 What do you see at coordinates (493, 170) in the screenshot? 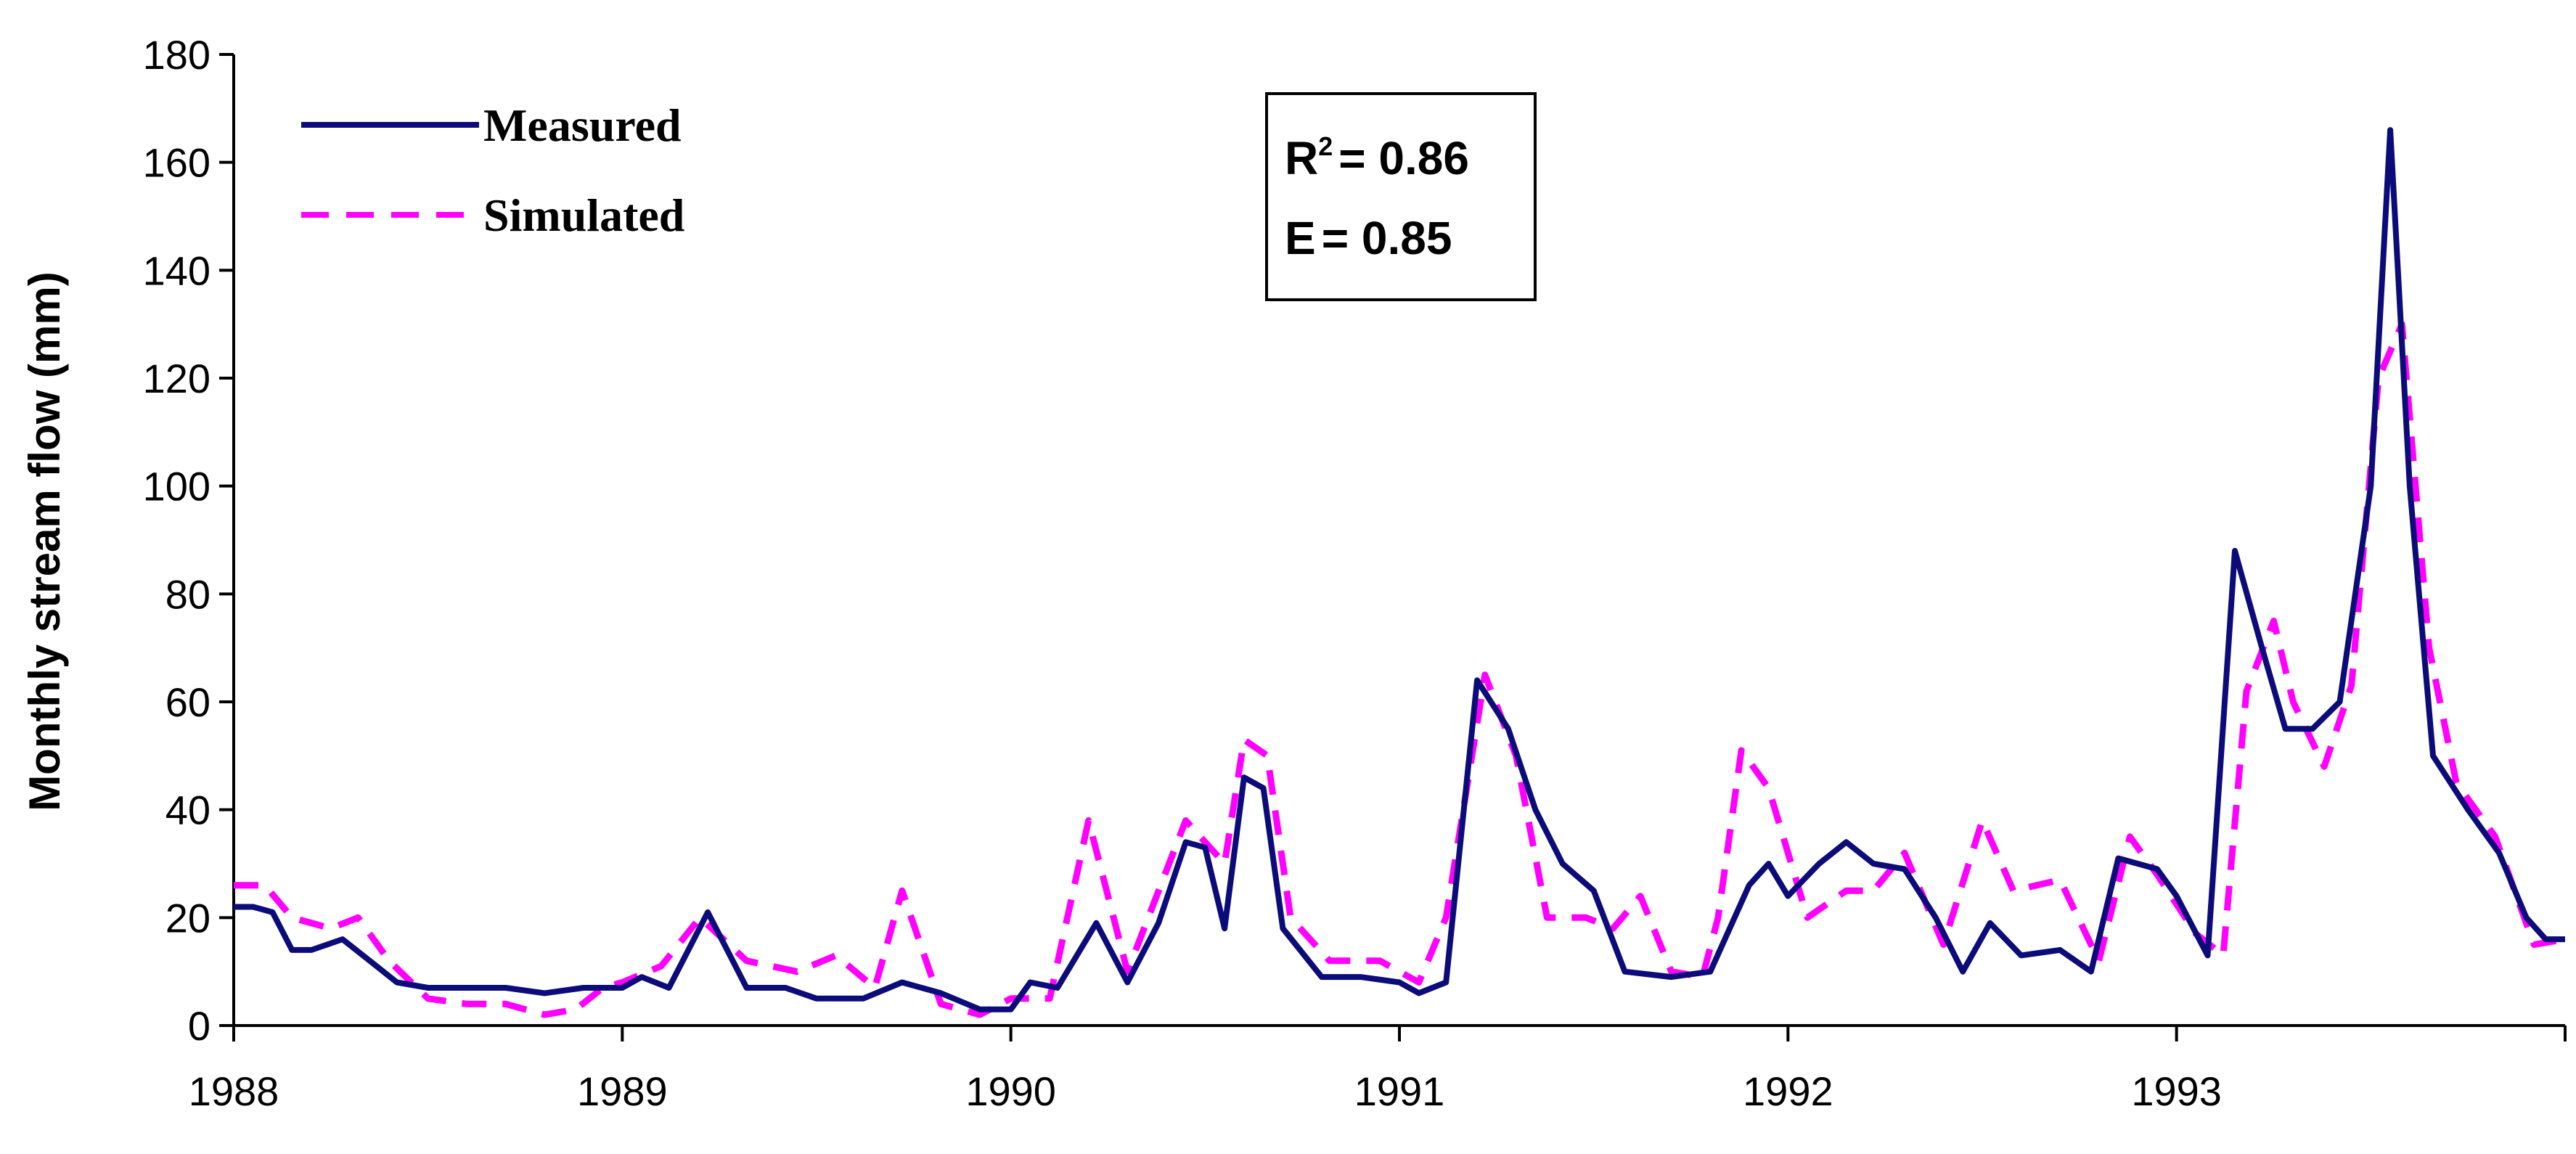
I see `legend: Measured Simulated` at bounding box center [493, 170].